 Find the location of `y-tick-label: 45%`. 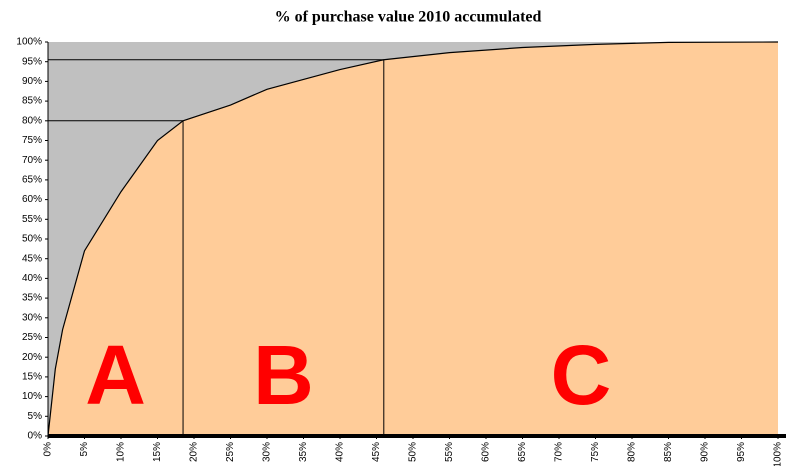

y-tick-label: 45% is located at coordinates (32, 258).